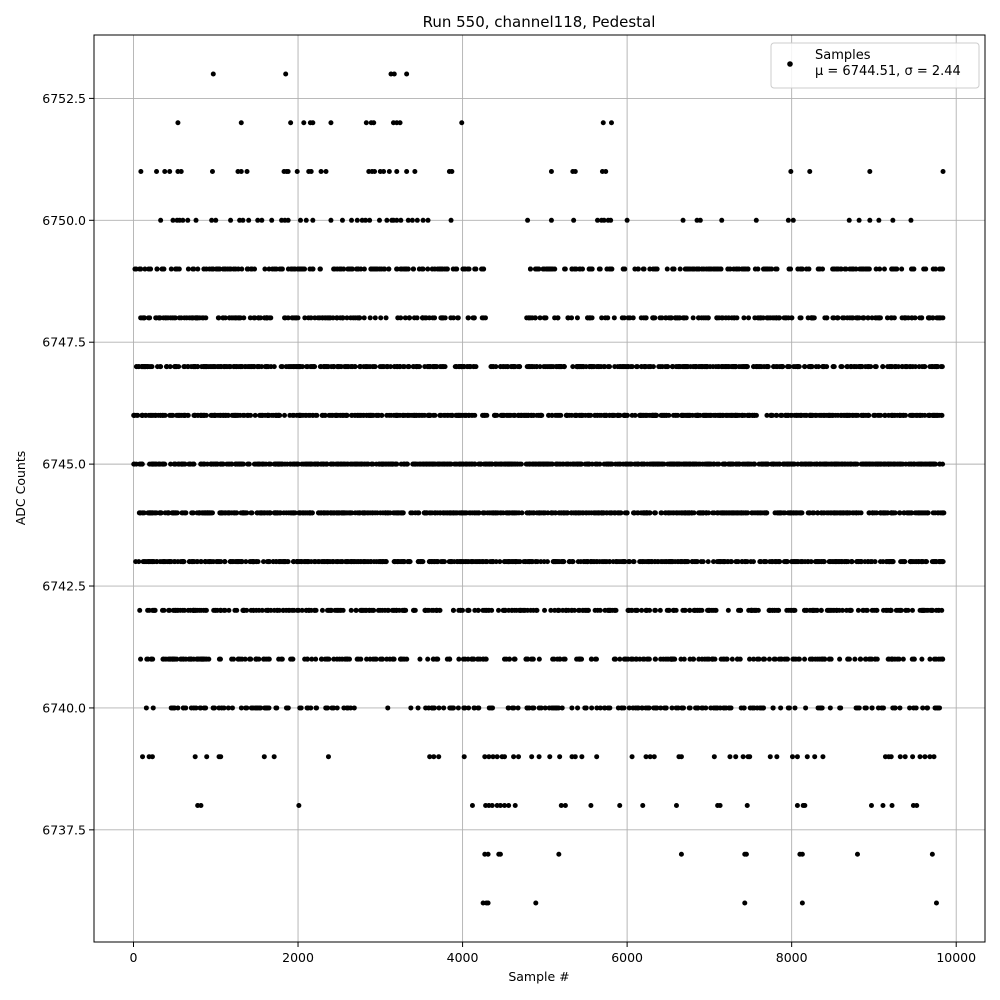 Image resolution: width=1000 pixels, height=1000 pixels. Describe the element at coordinates (539, 22) in the screenshot. I see `chart-title: Run 550, channel118, Pedestal` at that location.